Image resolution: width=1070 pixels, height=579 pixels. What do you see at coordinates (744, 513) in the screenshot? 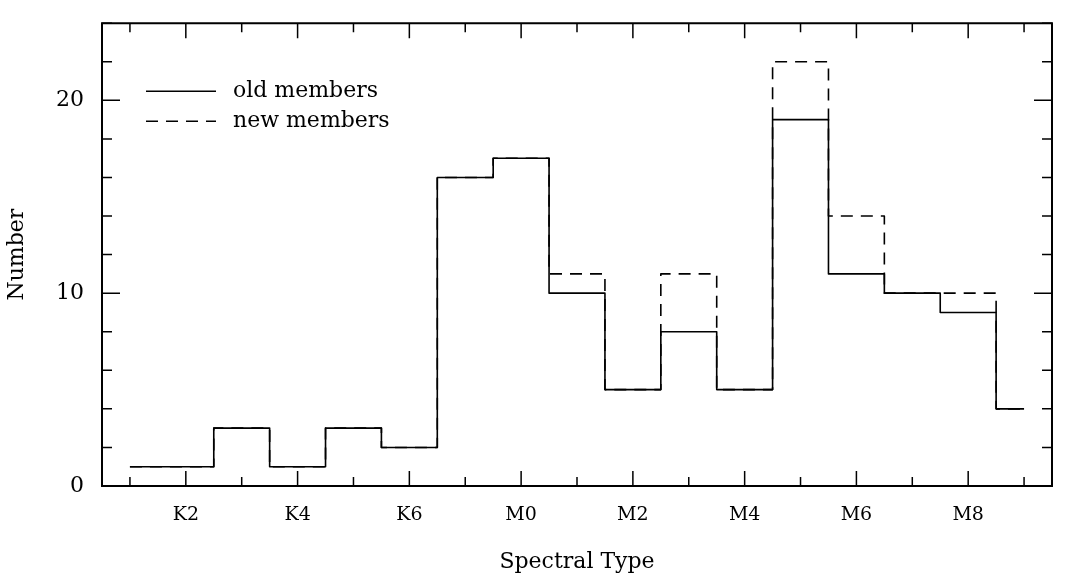
I see `x-tick-label: M4` at bounding box center [744, 513].